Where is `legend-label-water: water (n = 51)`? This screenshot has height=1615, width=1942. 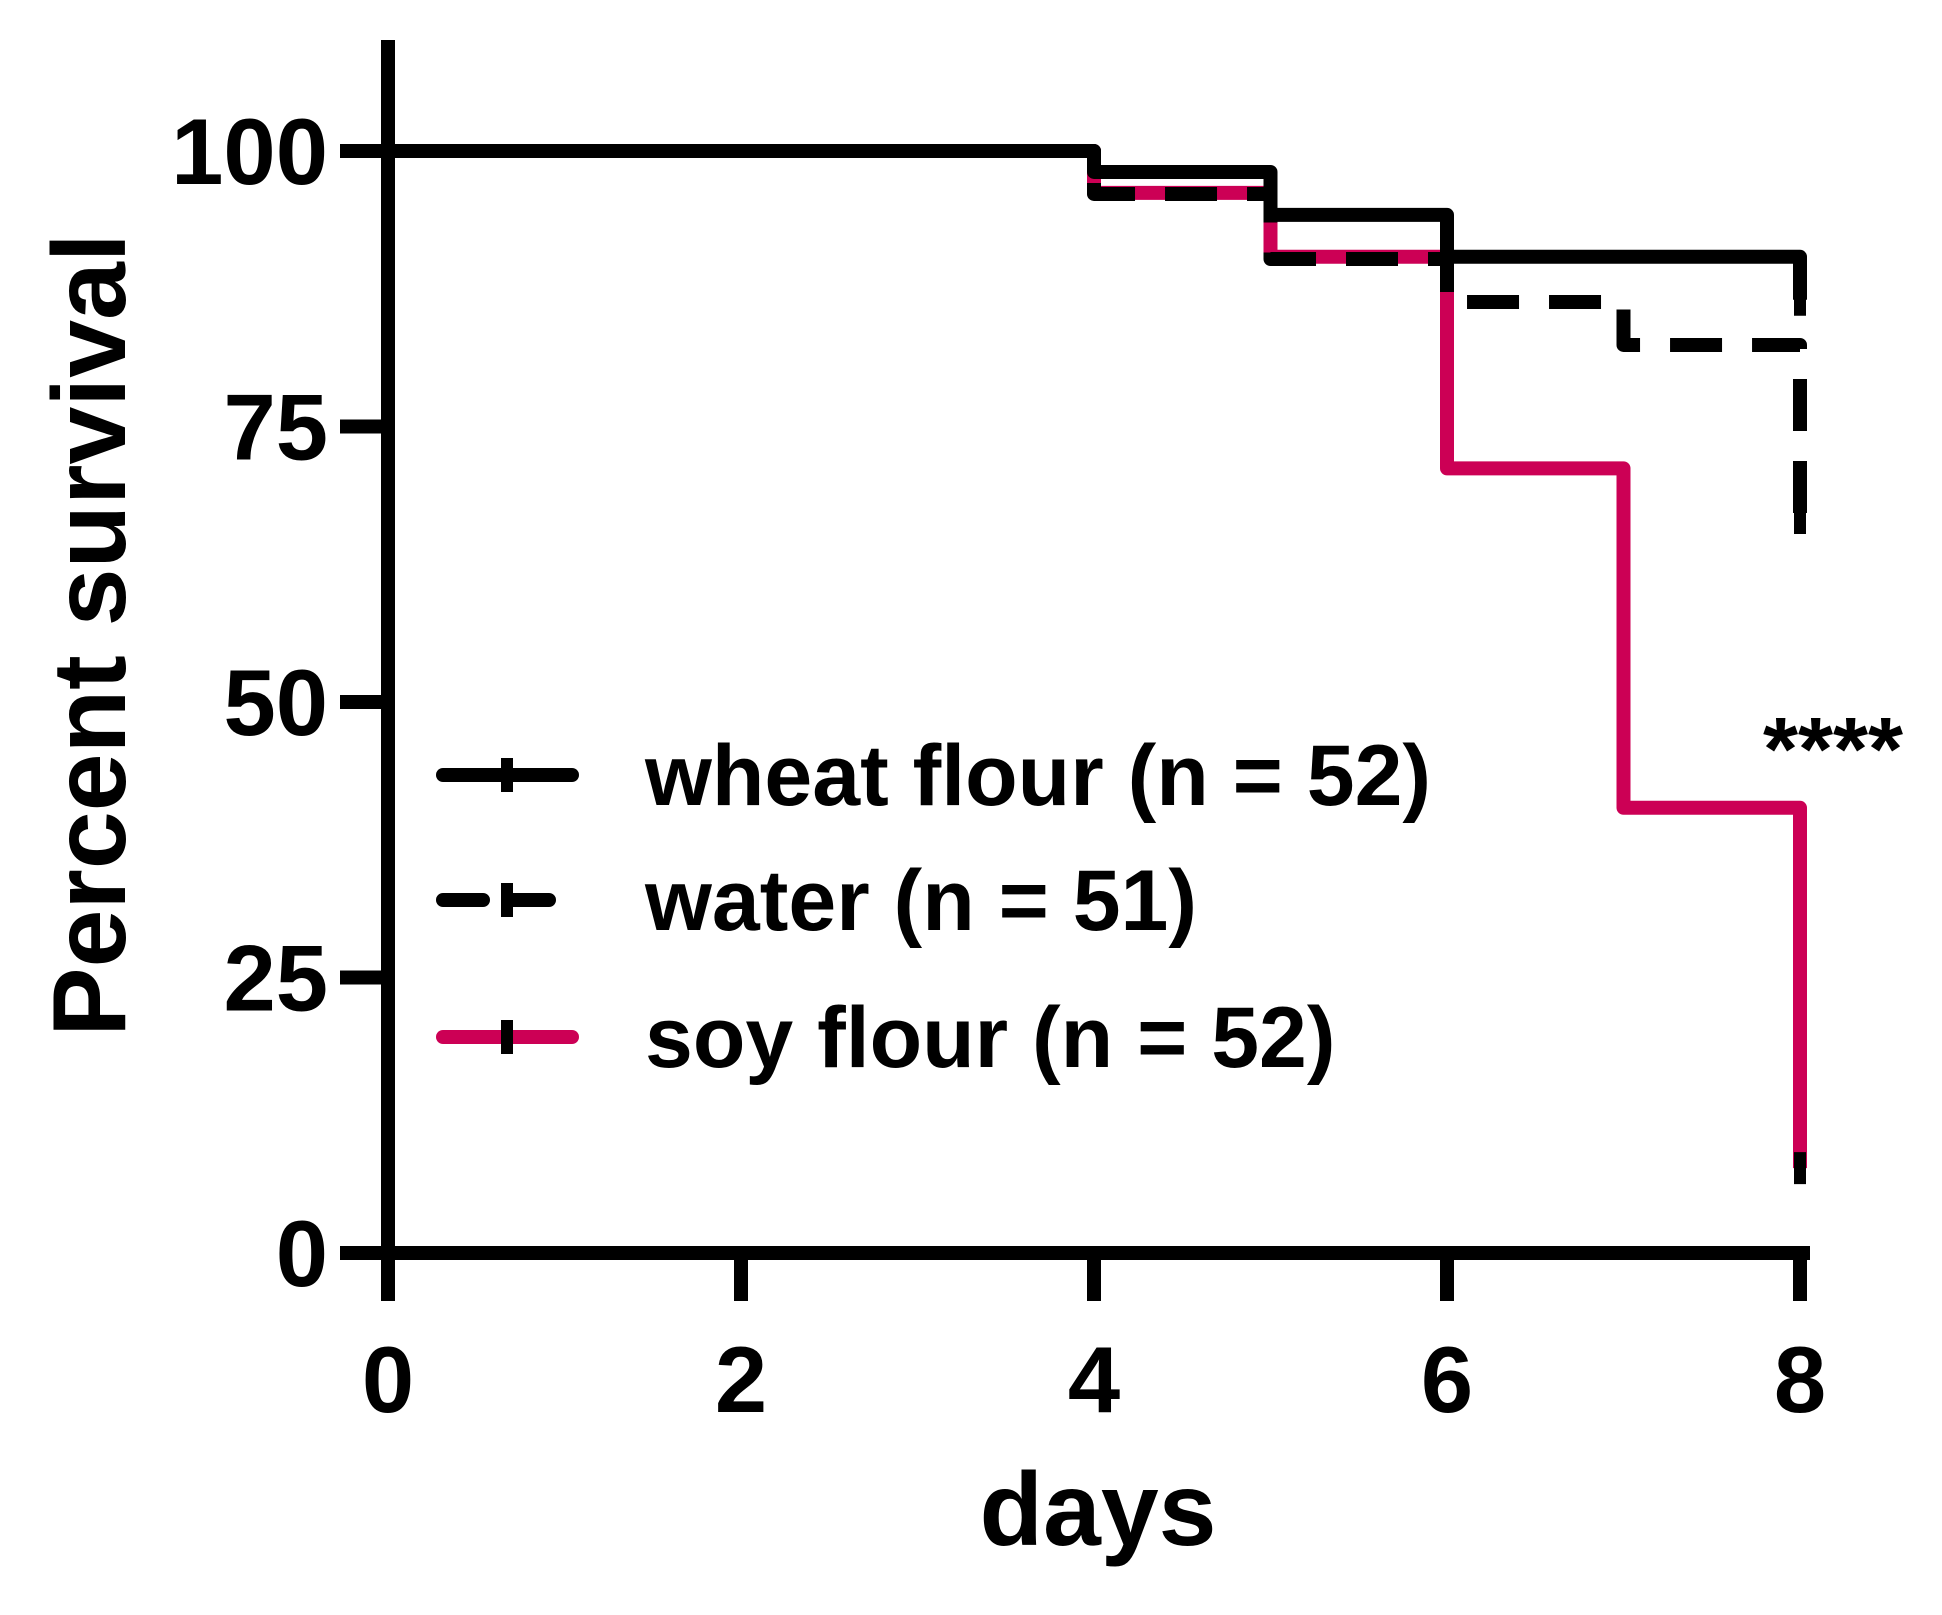 legend-label-water: water (n = 51) is located at coordinates (920, 901).